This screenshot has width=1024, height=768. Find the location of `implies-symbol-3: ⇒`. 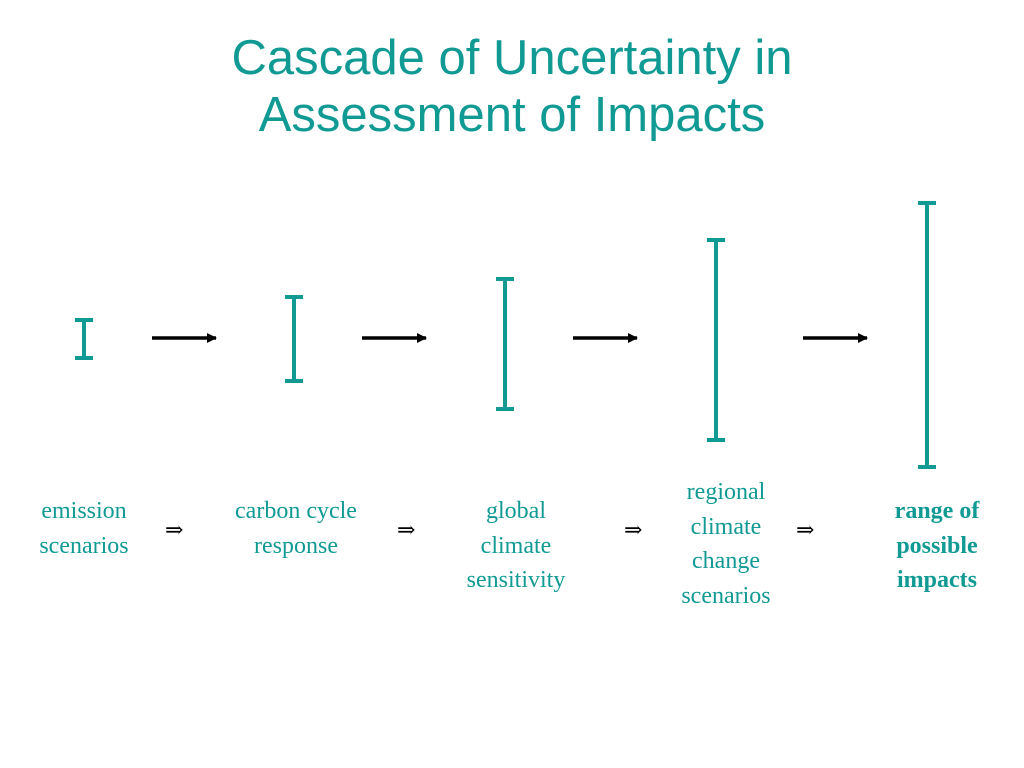

implies-symbol-3: ⇒ is located at coordinates (633, 530).